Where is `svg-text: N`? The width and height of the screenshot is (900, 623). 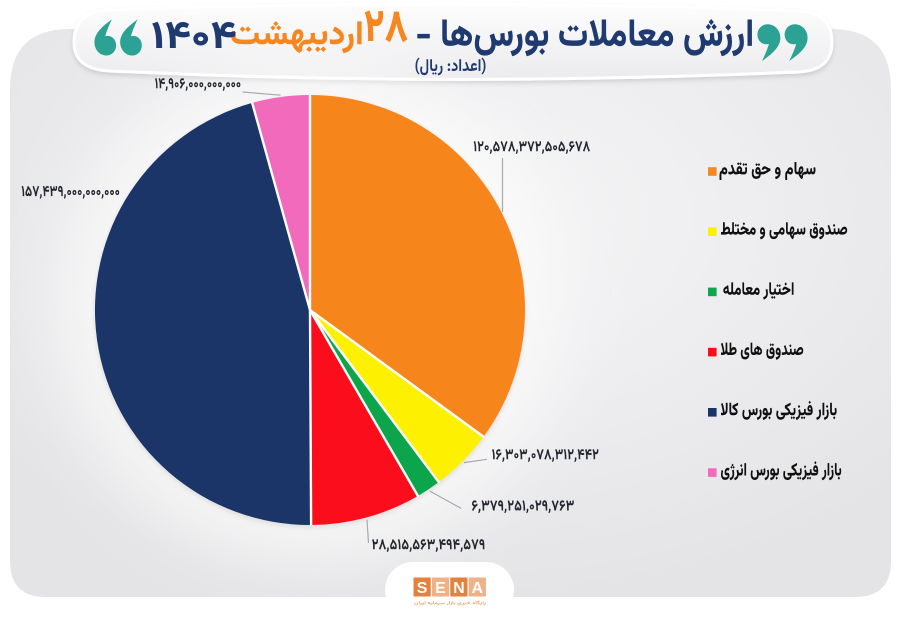 svg-text: N is located at coordinates (459, 588).